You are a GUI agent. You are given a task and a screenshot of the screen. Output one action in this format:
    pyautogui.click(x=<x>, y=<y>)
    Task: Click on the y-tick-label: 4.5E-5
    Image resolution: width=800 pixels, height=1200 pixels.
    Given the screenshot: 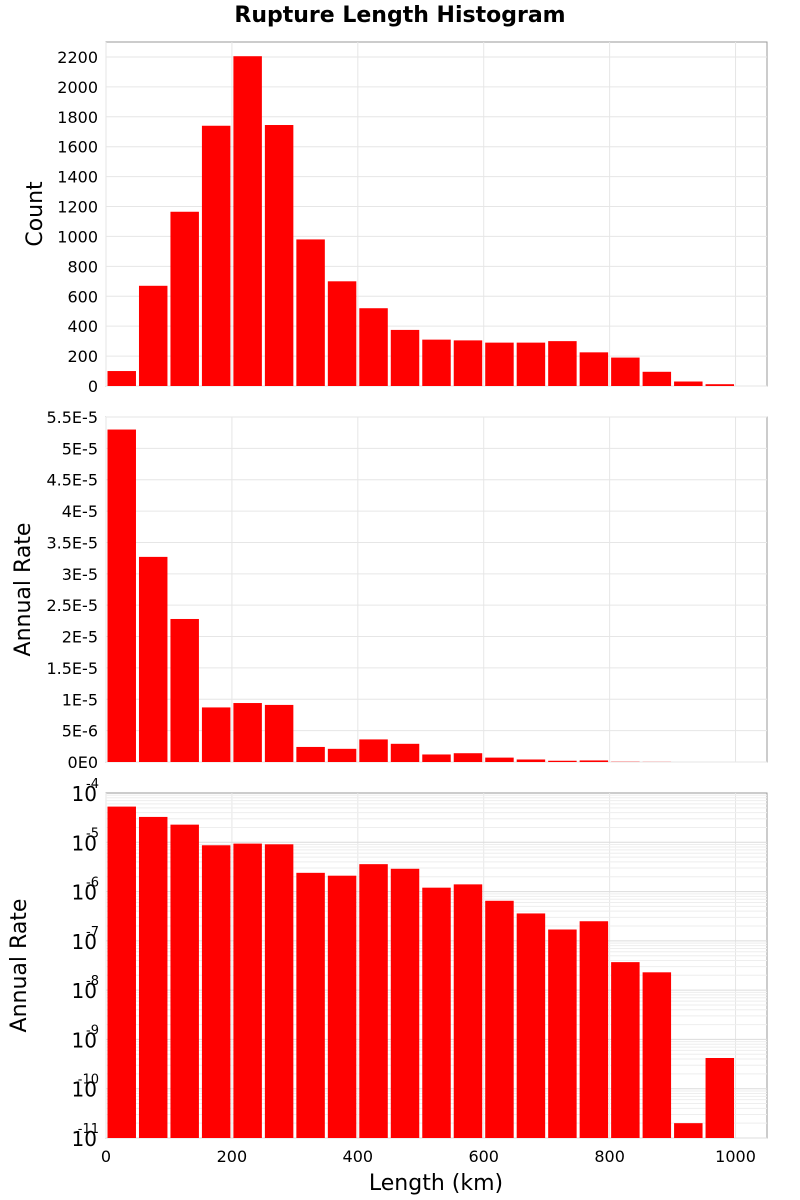 What is the action you would take?
    pyautogui.click(x=72, y=480)
    